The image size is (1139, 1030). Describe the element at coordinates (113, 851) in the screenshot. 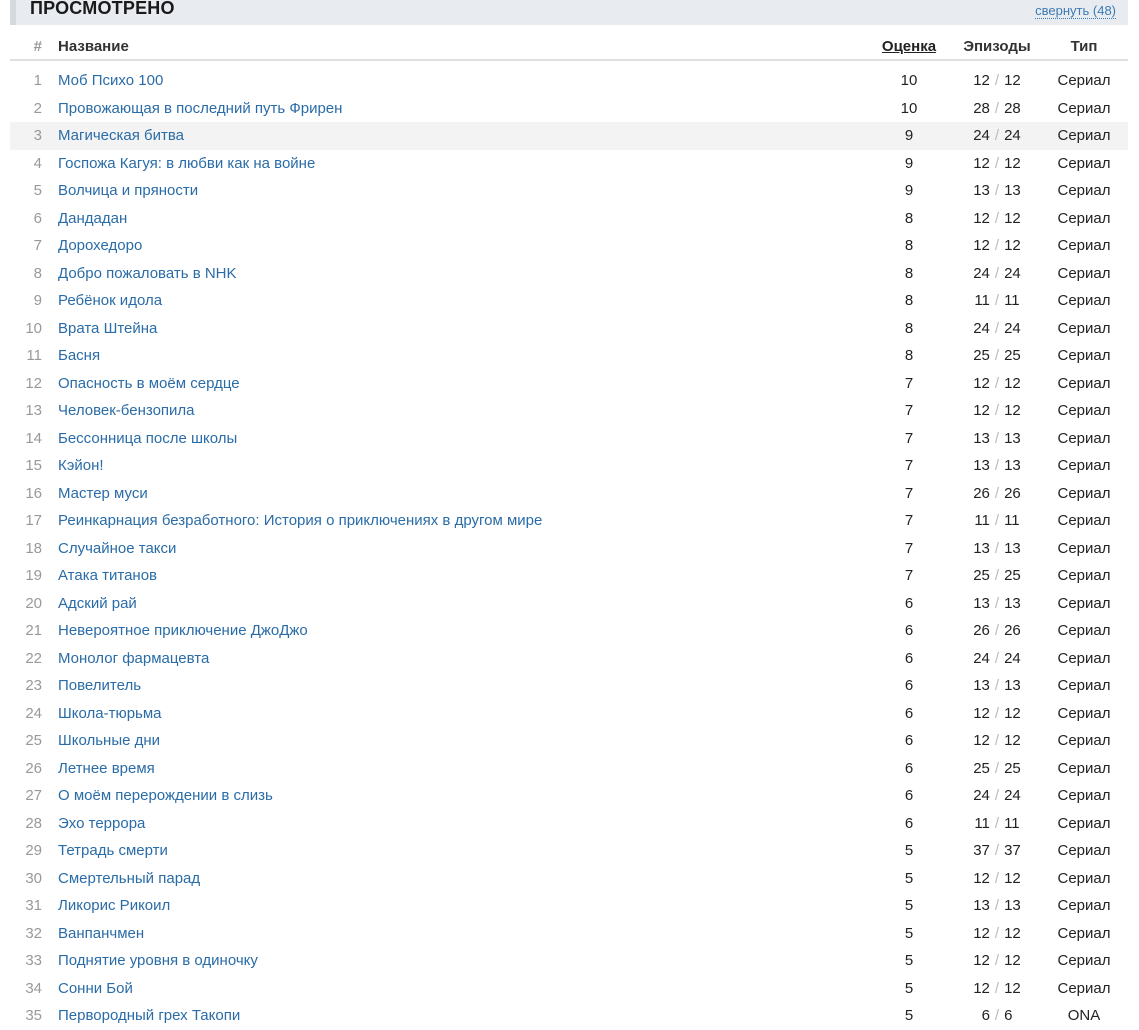

I see `anime-title-link: Тетрадь смерти` at that location.